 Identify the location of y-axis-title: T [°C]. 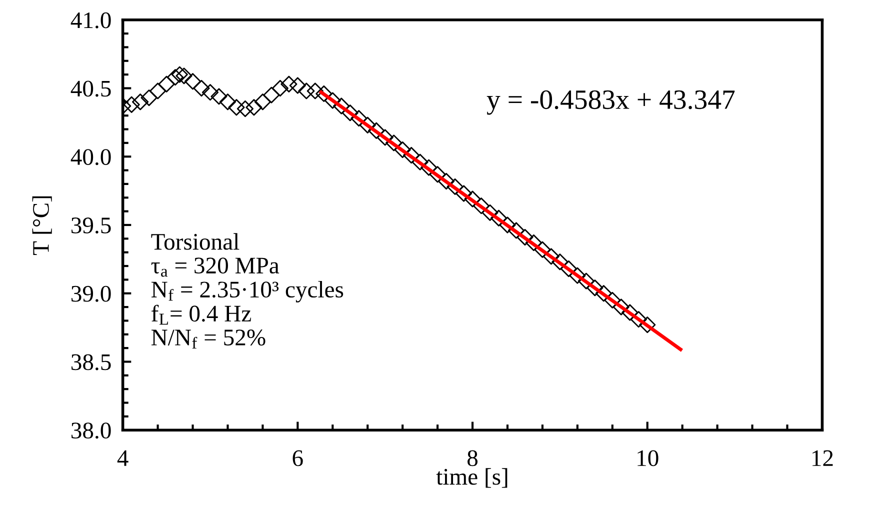
(42, 225).